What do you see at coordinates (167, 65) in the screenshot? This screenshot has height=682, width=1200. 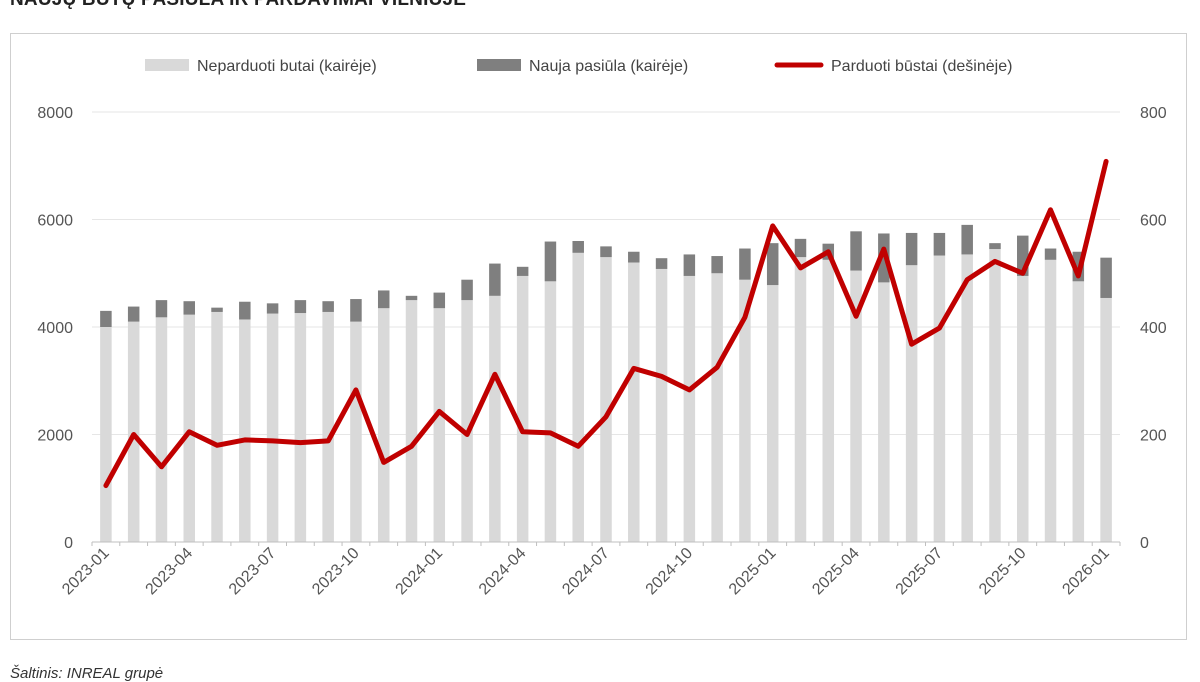 I see `legend-swatch-unsold` at bounding box center [167, 65].